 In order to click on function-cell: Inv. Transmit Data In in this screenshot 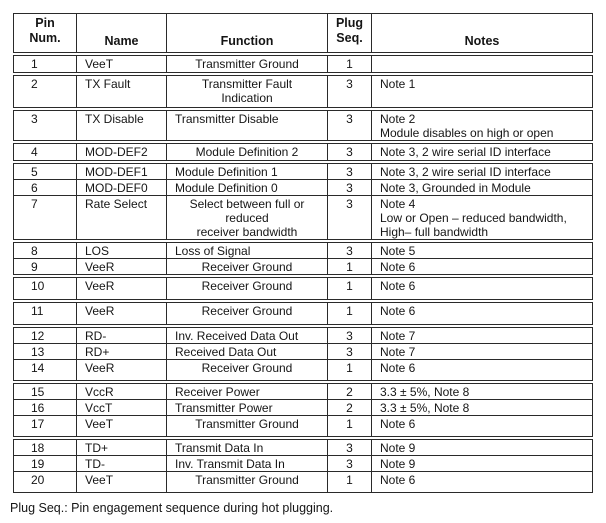, I will do `click(247, 463)`.